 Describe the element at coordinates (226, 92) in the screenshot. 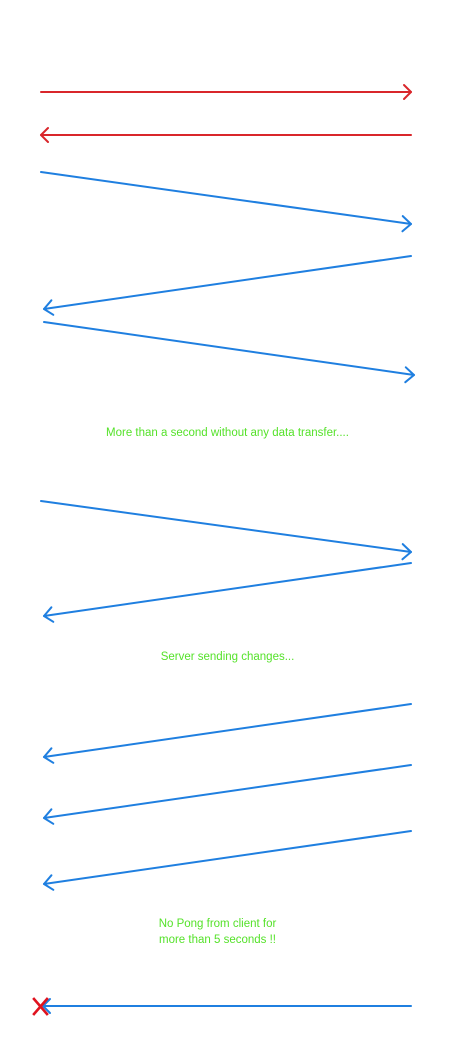

I see `handshake-request-arrow` at that location.